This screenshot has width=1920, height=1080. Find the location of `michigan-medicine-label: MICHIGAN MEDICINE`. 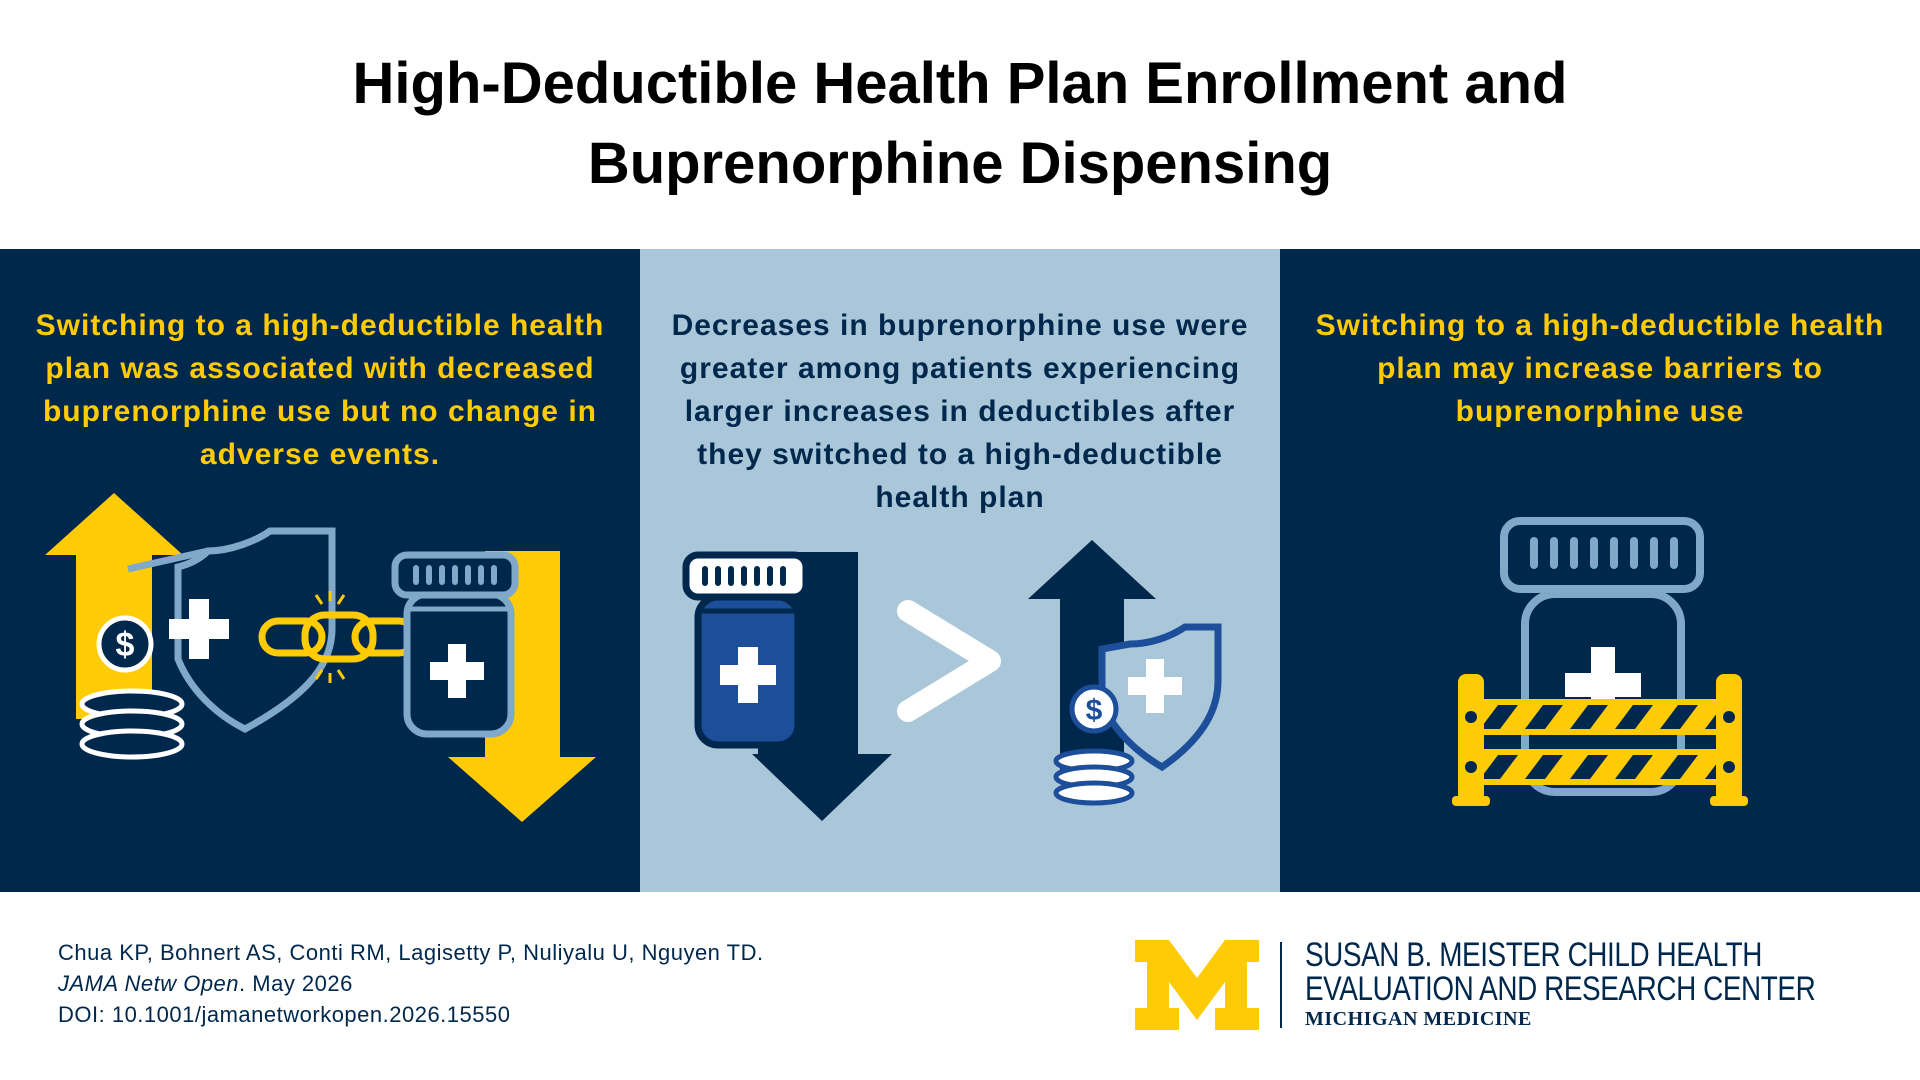

michigan-medicine-label: MICHIGAN MEDICINE is located at coordinates (1418, 1019).